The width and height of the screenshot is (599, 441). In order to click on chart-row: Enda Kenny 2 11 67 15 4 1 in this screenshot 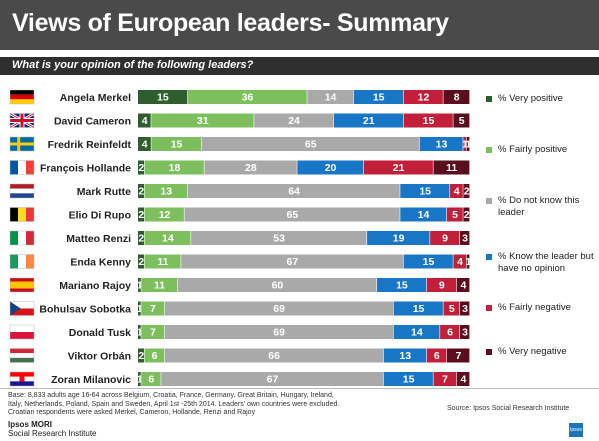, I will do `click(240, 261)`.